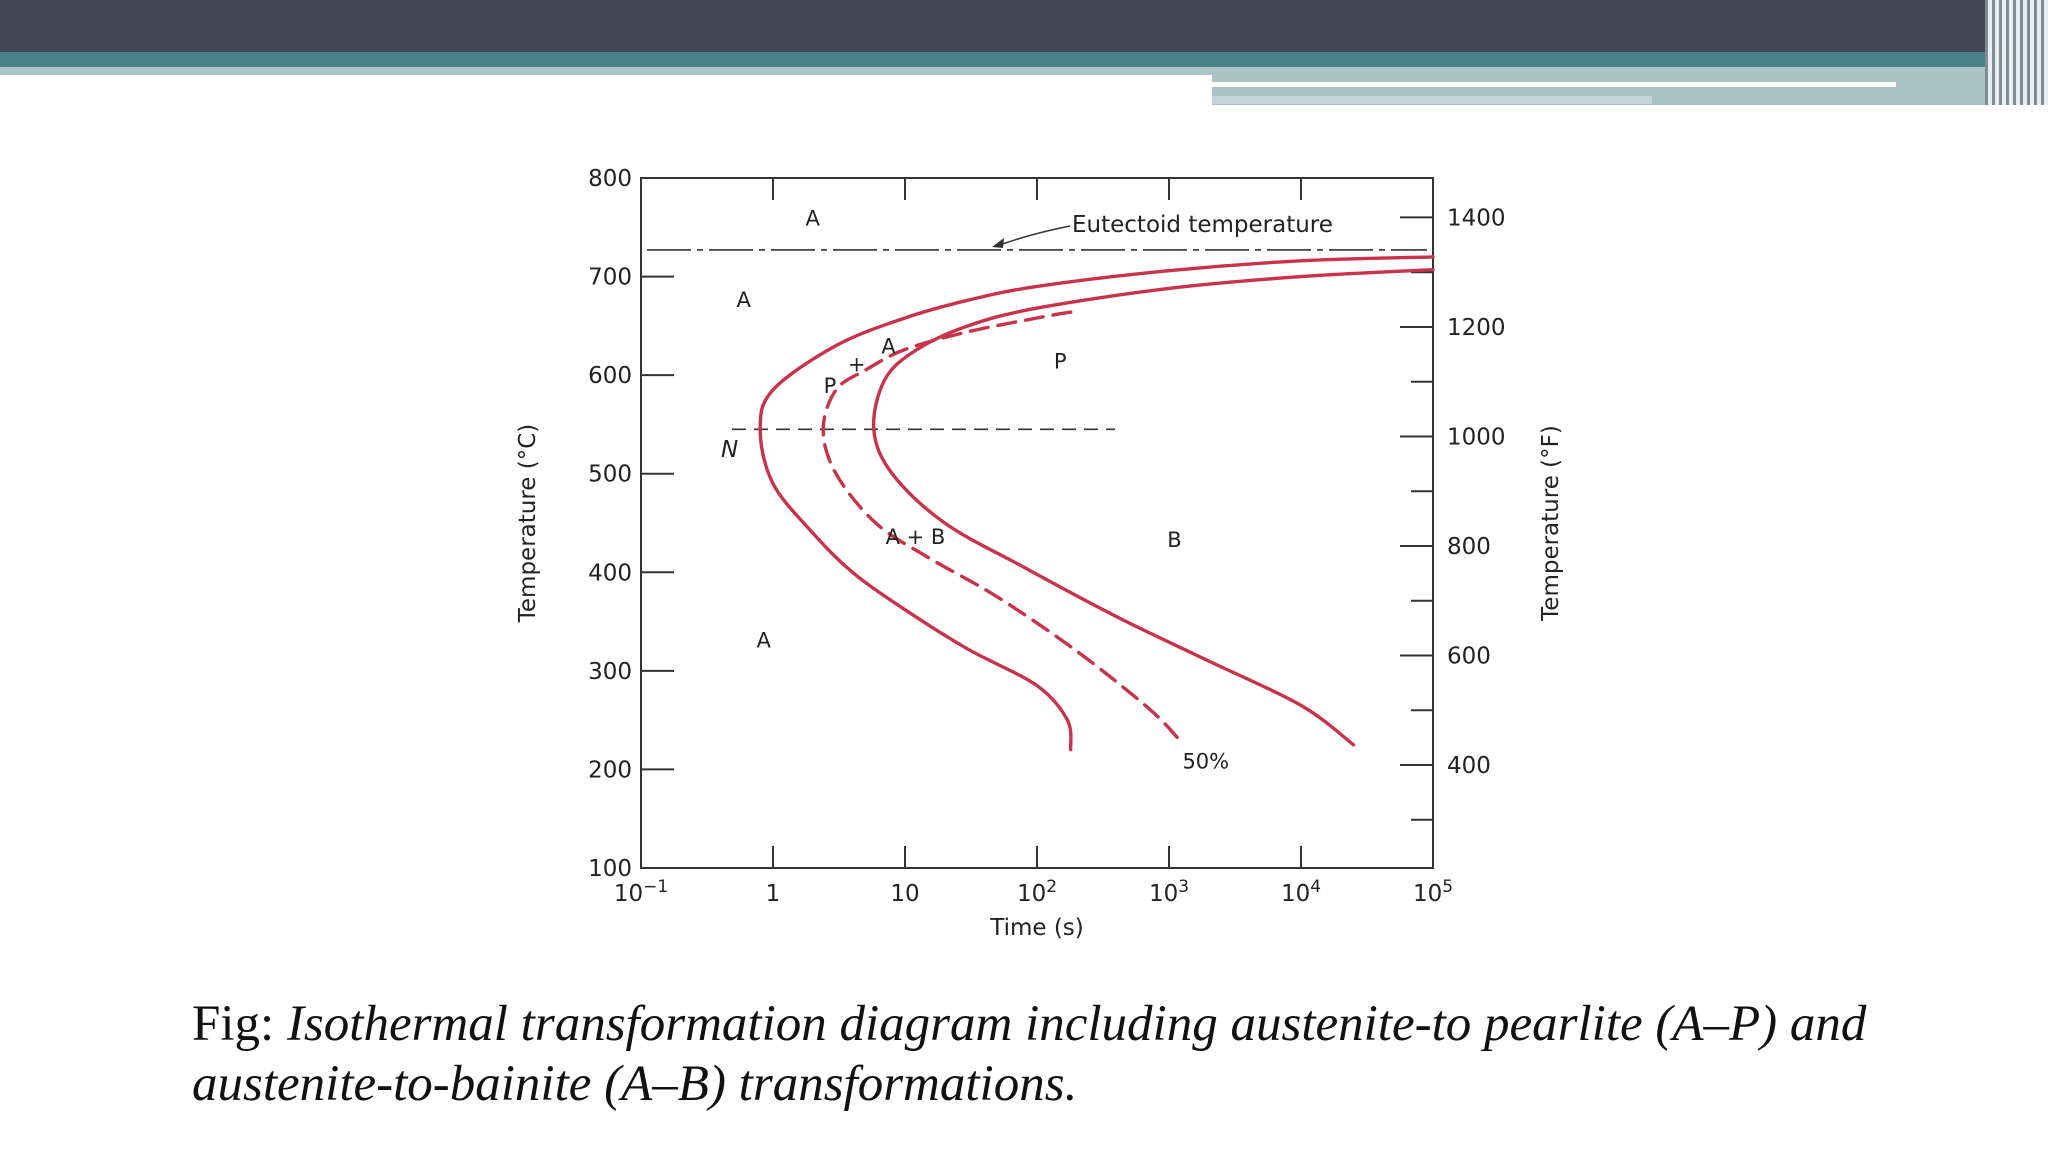 The width and height of the screenshot is (2048, 1152). Describe the element at coordinates (1433, 892) in the screenshot. I see `x-tick-label: 10⁵` at that location.